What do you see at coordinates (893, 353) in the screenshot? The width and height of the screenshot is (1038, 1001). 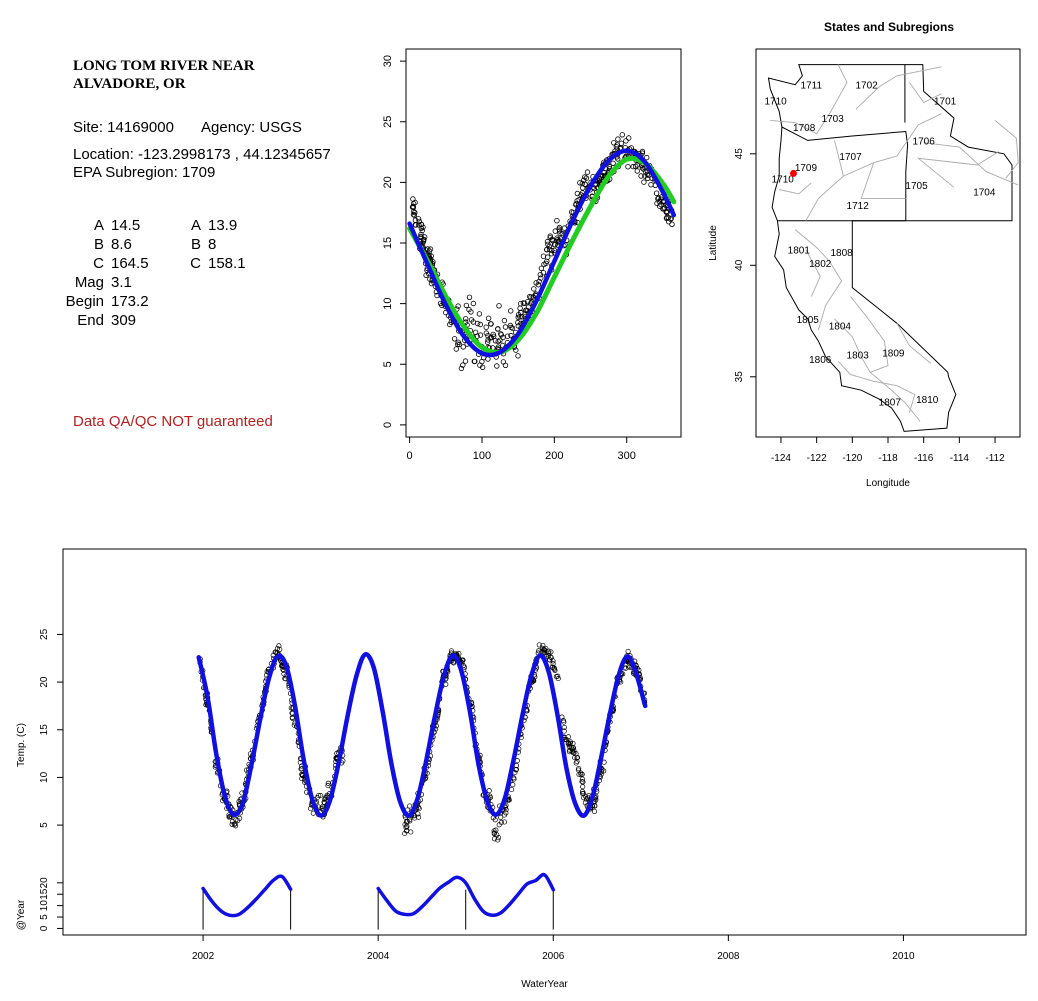 I see `subregion-label: 1809` at bounding box center [893, 353].